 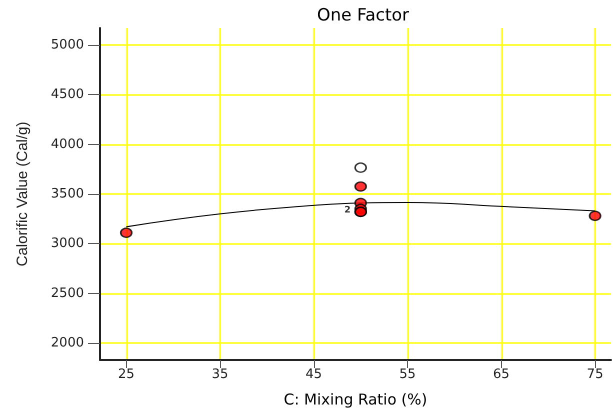 I want to click on x-tick-label: 55, so click(x=407, y=374).